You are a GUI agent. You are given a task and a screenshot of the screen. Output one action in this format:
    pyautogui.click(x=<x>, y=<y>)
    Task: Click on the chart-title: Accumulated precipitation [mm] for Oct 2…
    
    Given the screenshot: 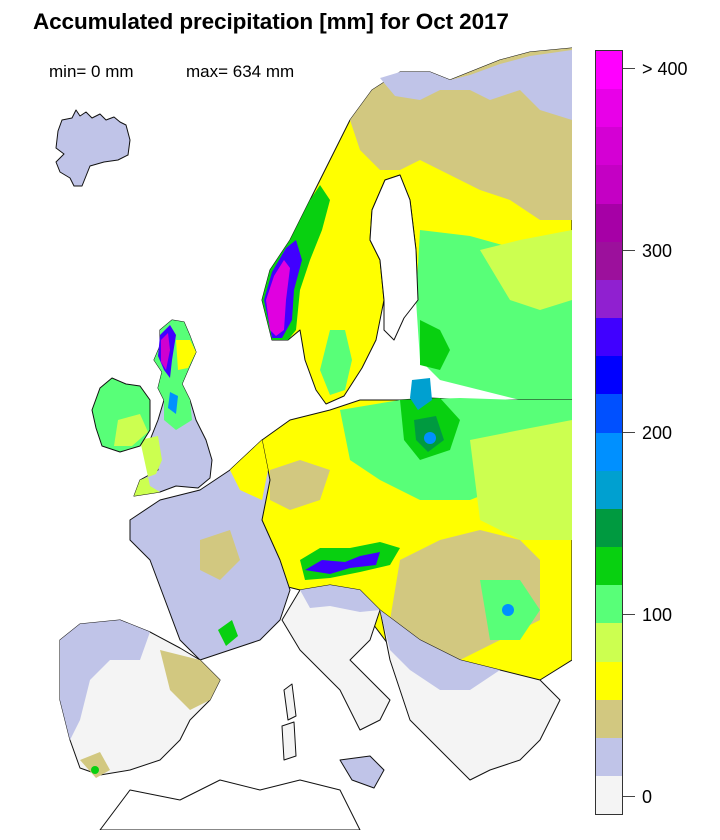 What is the action you would take?
    pyautogui.click(x=271, y=21)
    